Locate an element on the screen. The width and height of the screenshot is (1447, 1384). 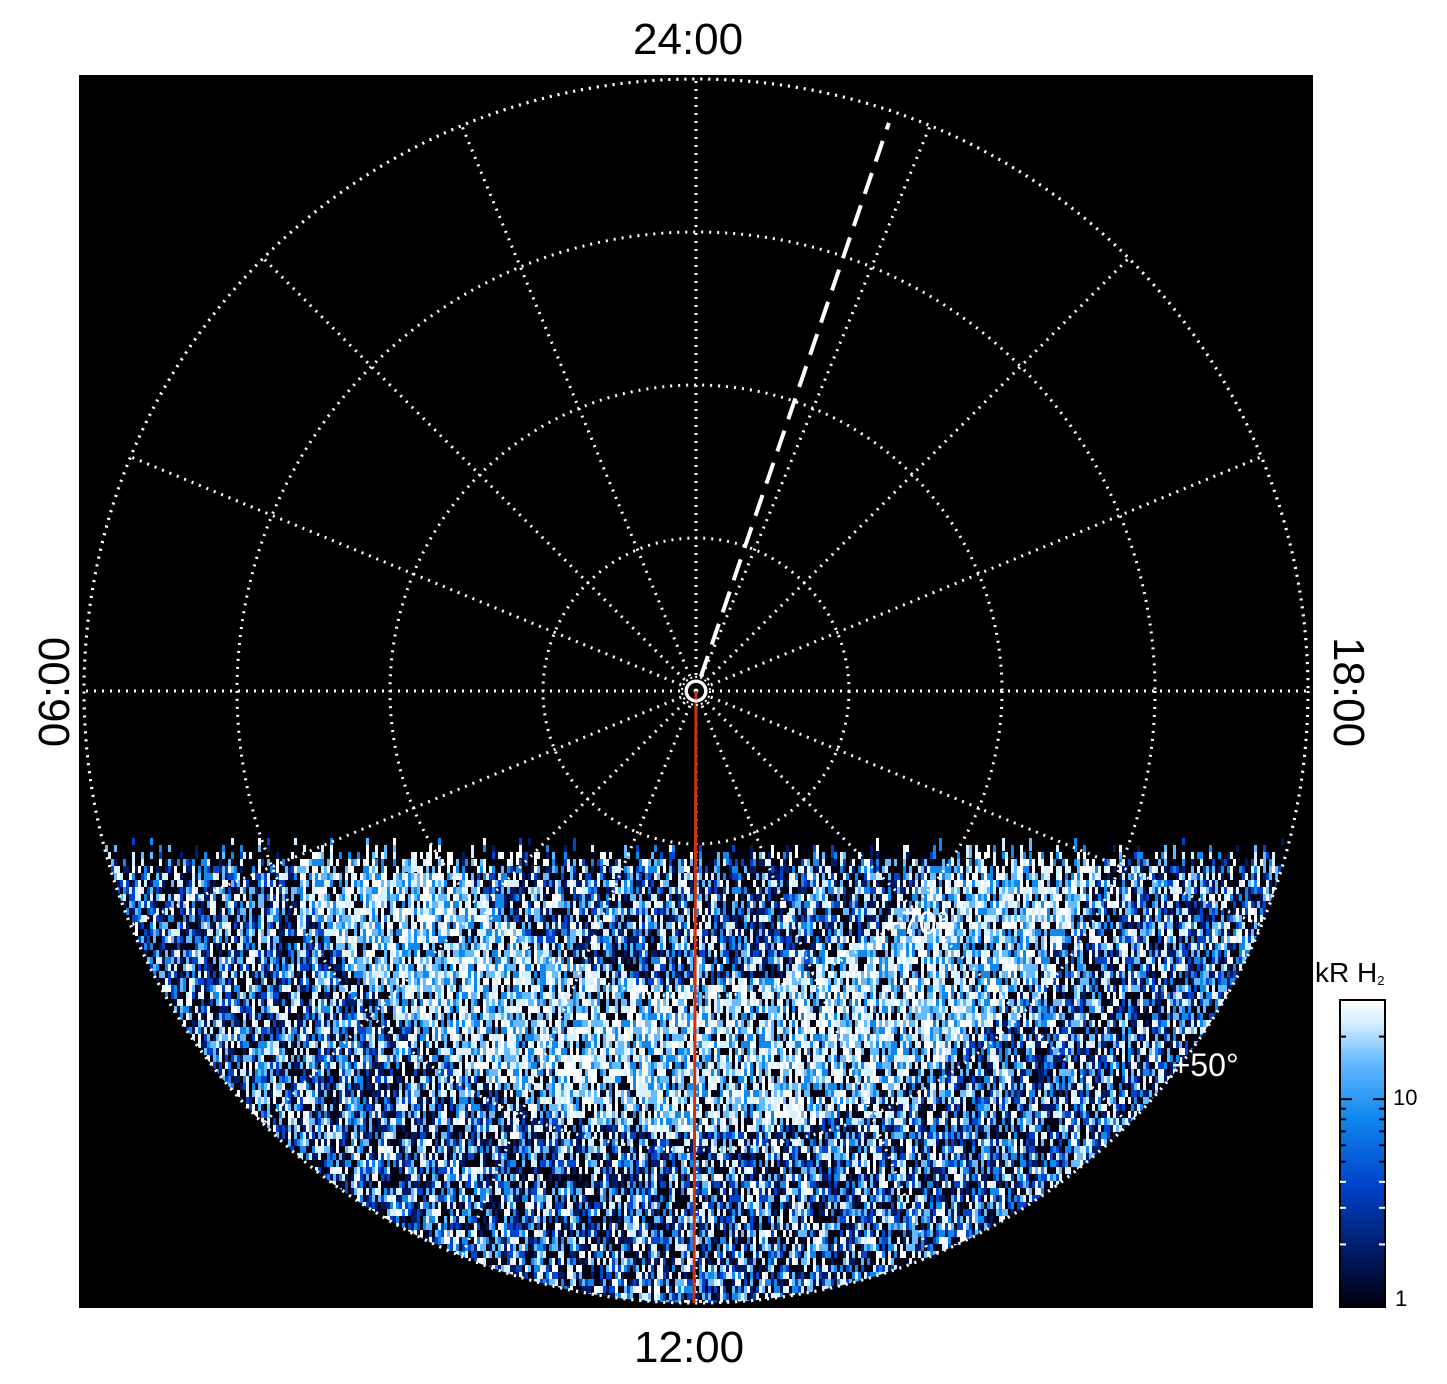
latitude-label-50: +50° is located at coordinates (1205, 1065).